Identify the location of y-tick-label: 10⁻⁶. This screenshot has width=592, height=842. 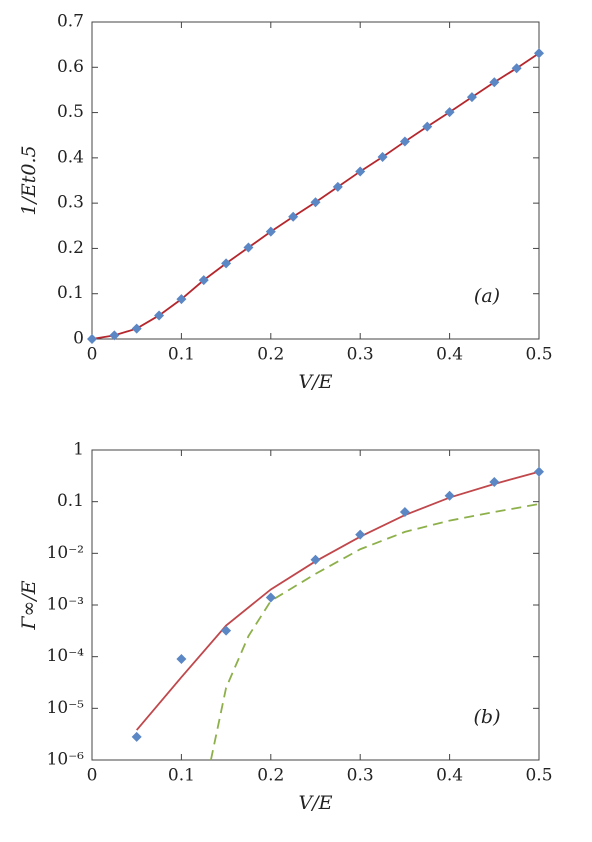
(66, 760).